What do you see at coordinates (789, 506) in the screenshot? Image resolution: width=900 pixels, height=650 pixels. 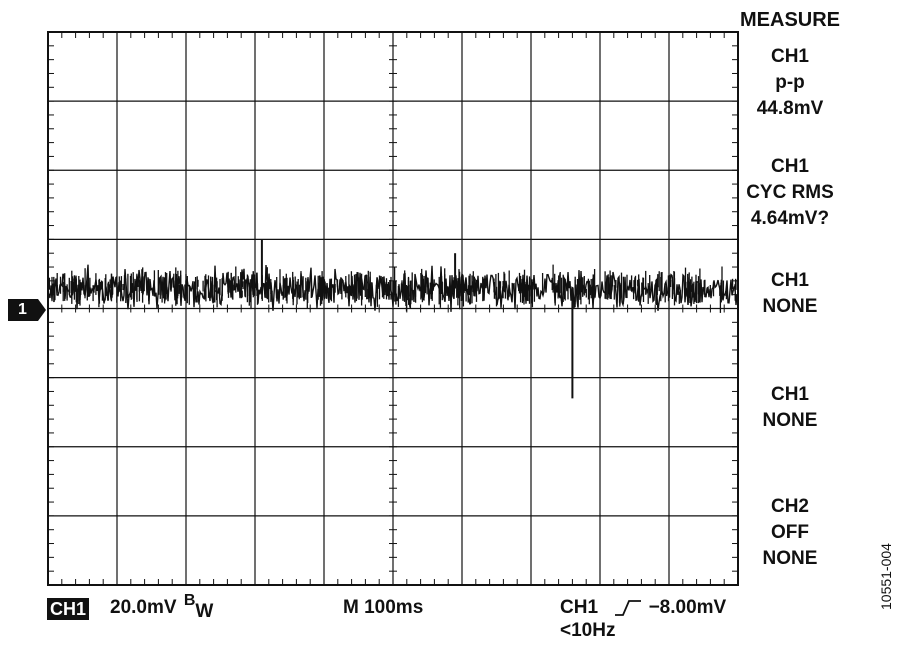 I see `measure-line: CH2` at bounding box center [789, 506].